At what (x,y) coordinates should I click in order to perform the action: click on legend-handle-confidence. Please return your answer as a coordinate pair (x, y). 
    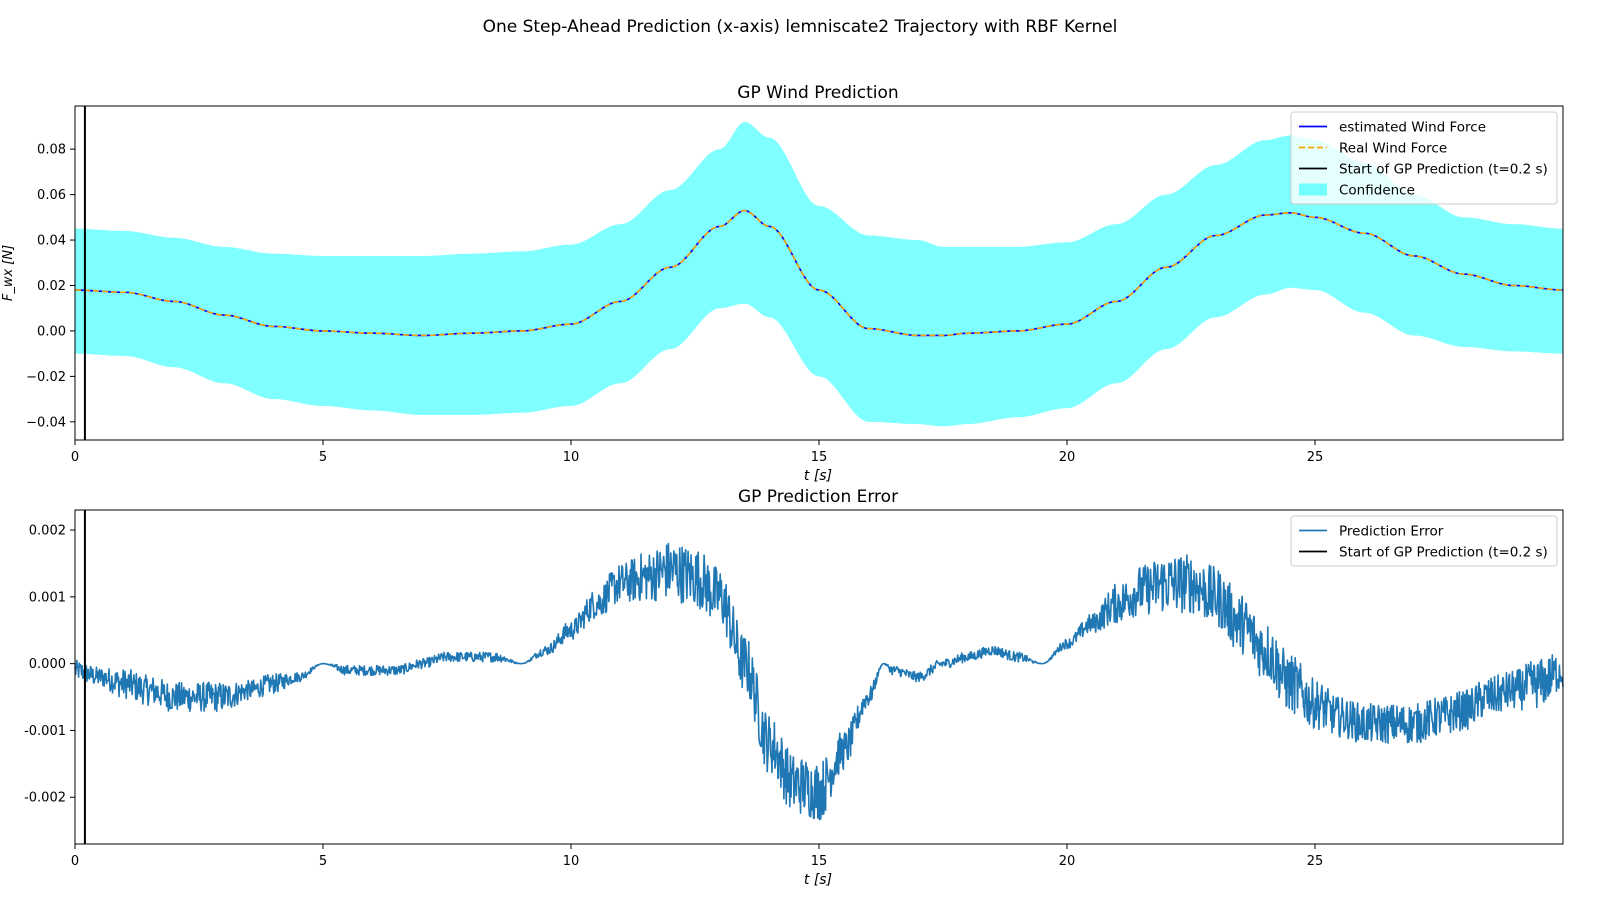
    Looking at the image, I should click on (1313, 189).